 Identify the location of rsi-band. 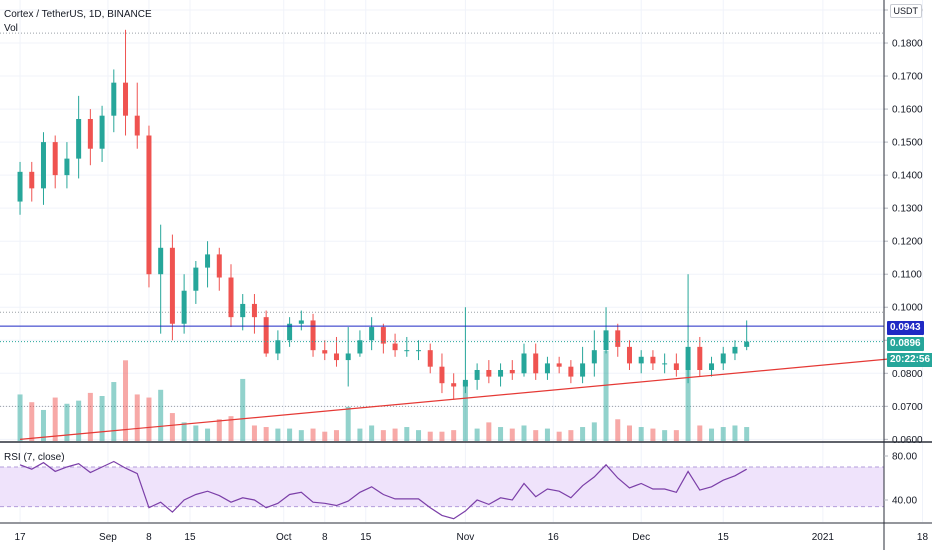
(442, 487).